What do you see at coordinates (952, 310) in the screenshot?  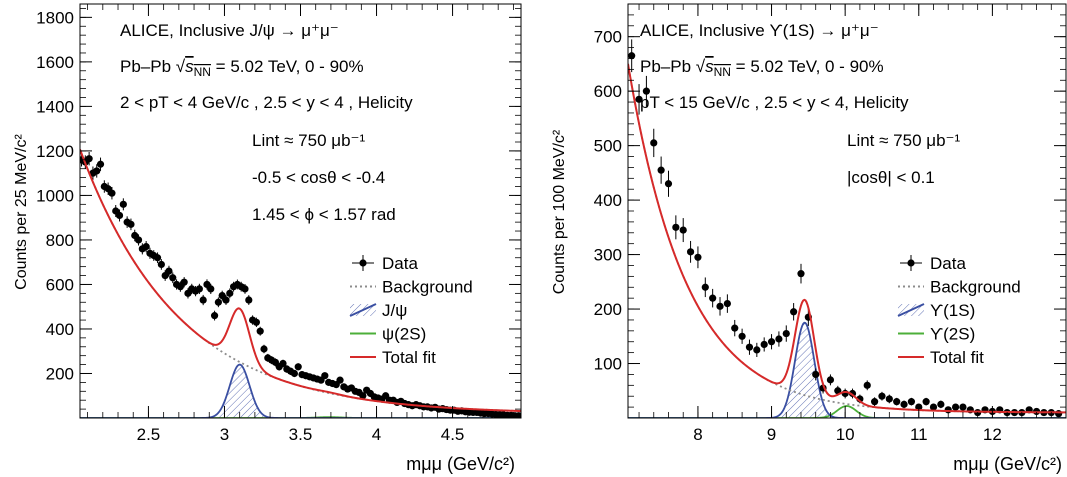 I see `upsilon-legend-label: ϒ(1S)` at bounding box center [952, 310].